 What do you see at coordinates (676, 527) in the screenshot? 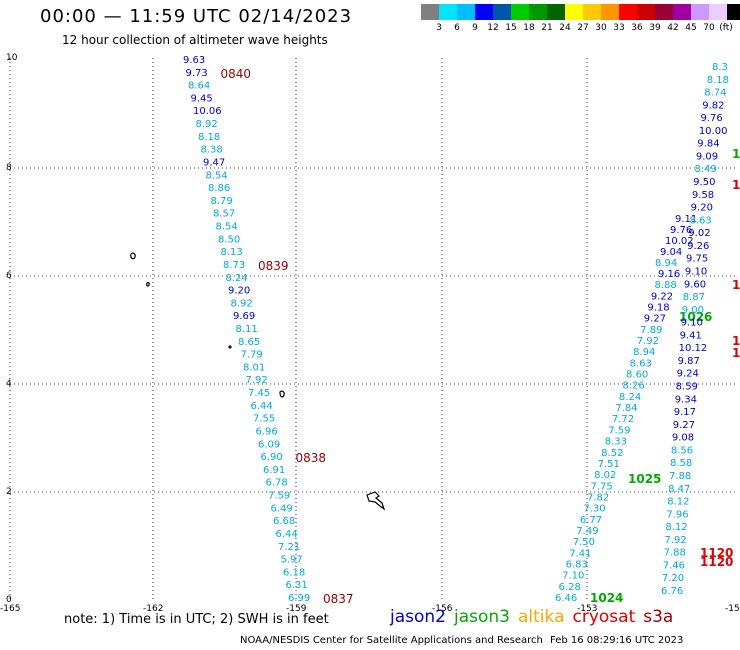
I see `wave-height-value: 8.12` at bounding box center [676, 527].